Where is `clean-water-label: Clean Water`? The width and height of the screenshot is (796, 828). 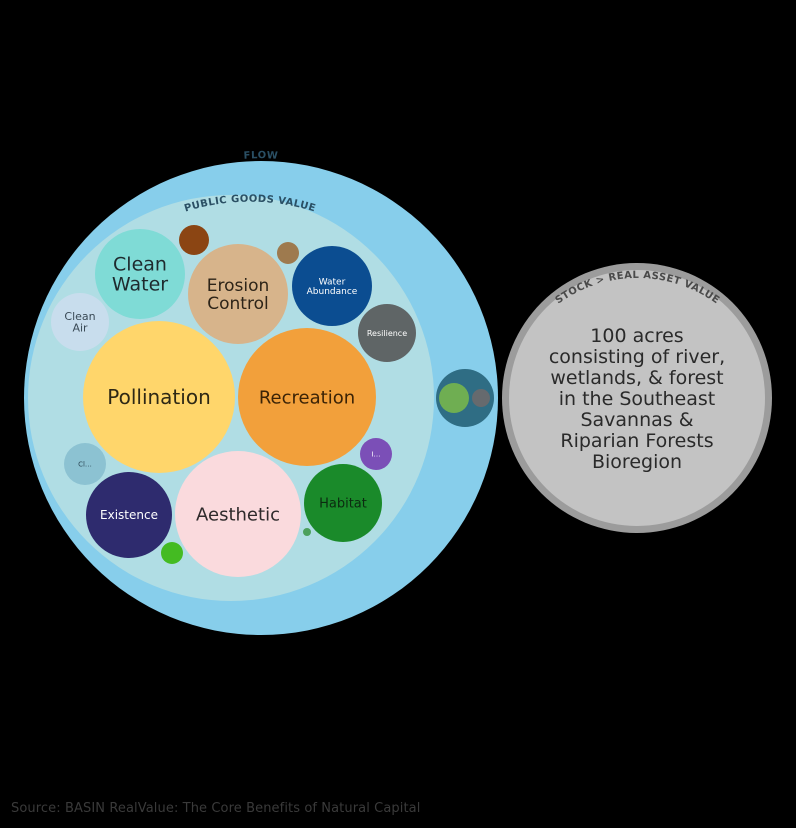
clean-water-label: Clean Water is located at coordinates (140, 275).